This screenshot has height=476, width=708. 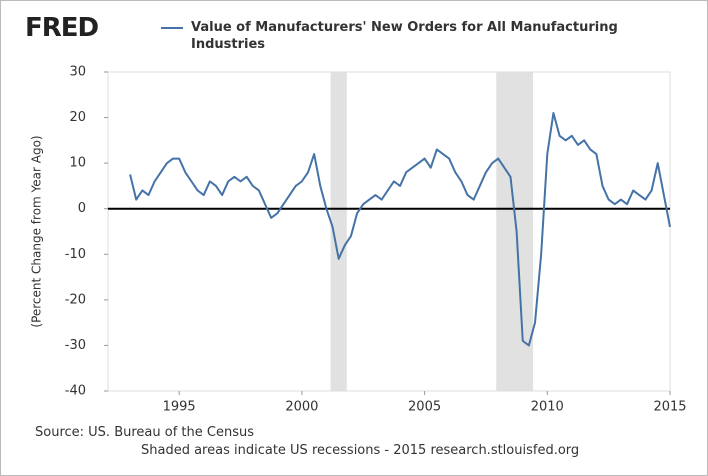 I want to click on y-tick-label: 30, so click(x=77, y=72).